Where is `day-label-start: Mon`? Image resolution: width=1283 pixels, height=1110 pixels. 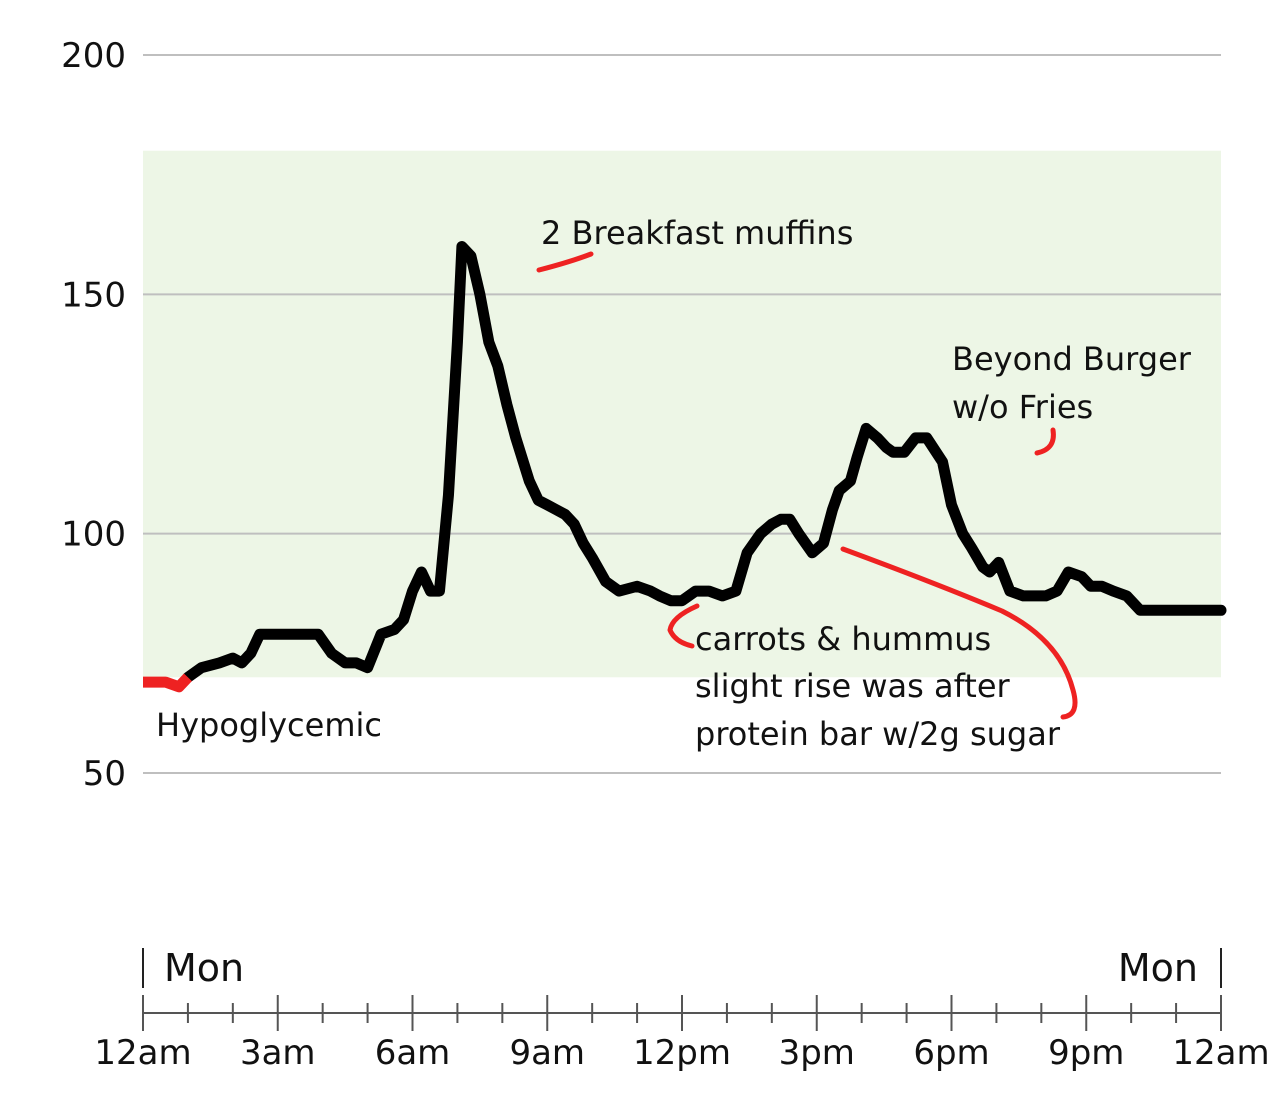 day-label-start: Mon is located at coordinates (204, 968).